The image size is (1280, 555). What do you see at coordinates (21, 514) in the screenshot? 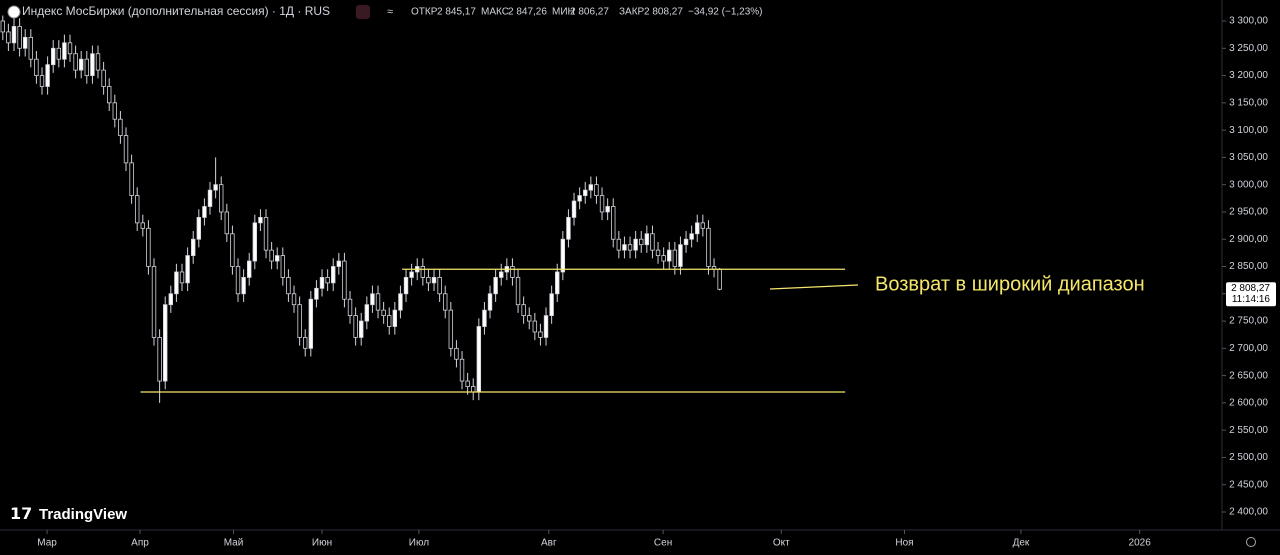
I see `brand-logo: 𝟭𝟳` at bounding box center [21, 514].